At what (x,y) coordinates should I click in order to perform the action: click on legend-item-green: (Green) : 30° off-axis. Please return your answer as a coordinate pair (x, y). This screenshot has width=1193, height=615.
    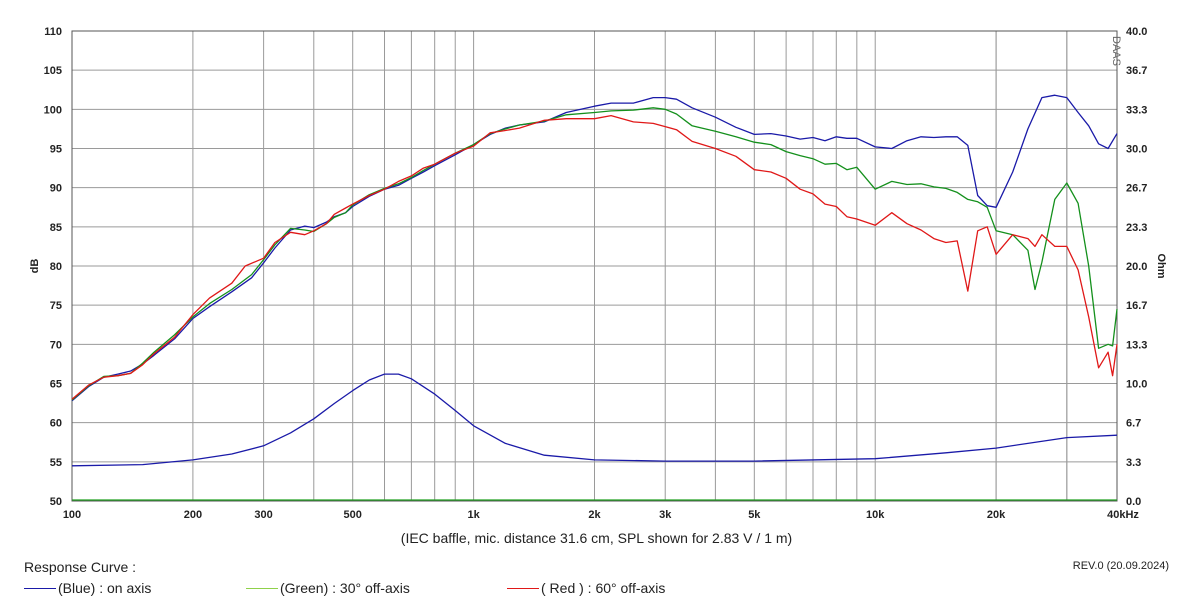
    Looking at the image, I should click on (328, 588).